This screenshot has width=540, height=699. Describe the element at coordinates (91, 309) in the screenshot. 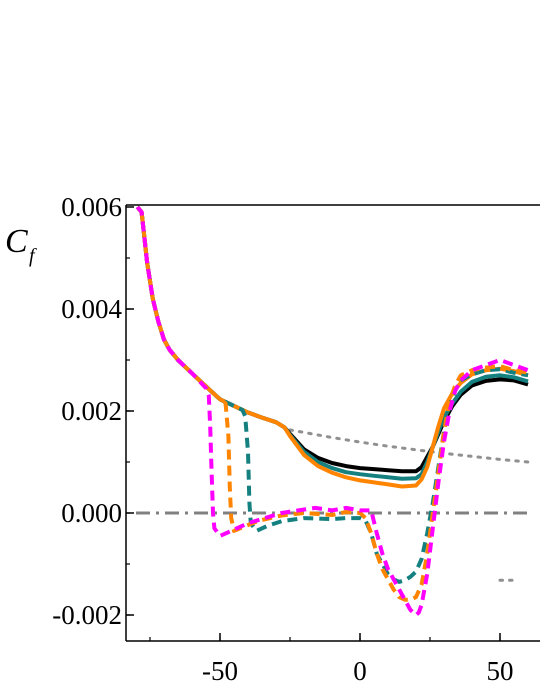

I see `y-tick-label: 0.004` at that location.